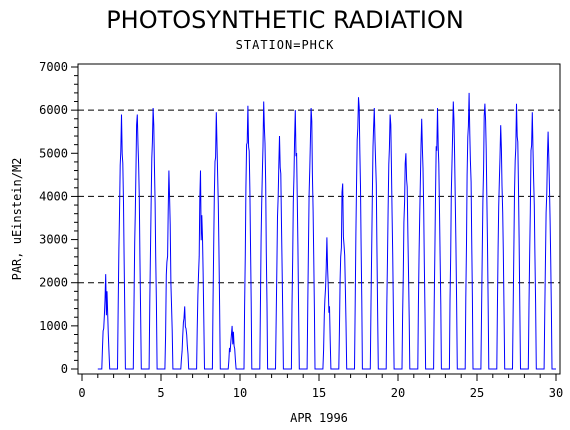  Describe the element at coordinates (285, 45) in the screenshot. I see `chart-subtitle: STATION=PHCK` at that location.